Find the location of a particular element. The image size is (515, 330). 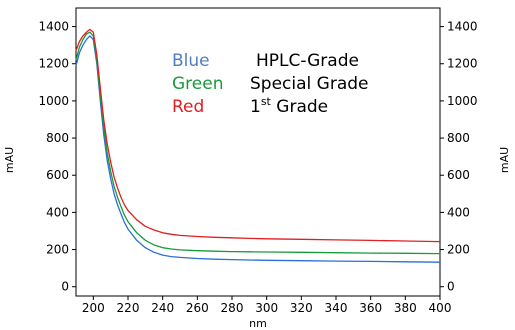

y-tick-label-right: 400 is located at coordinates (458, 212).